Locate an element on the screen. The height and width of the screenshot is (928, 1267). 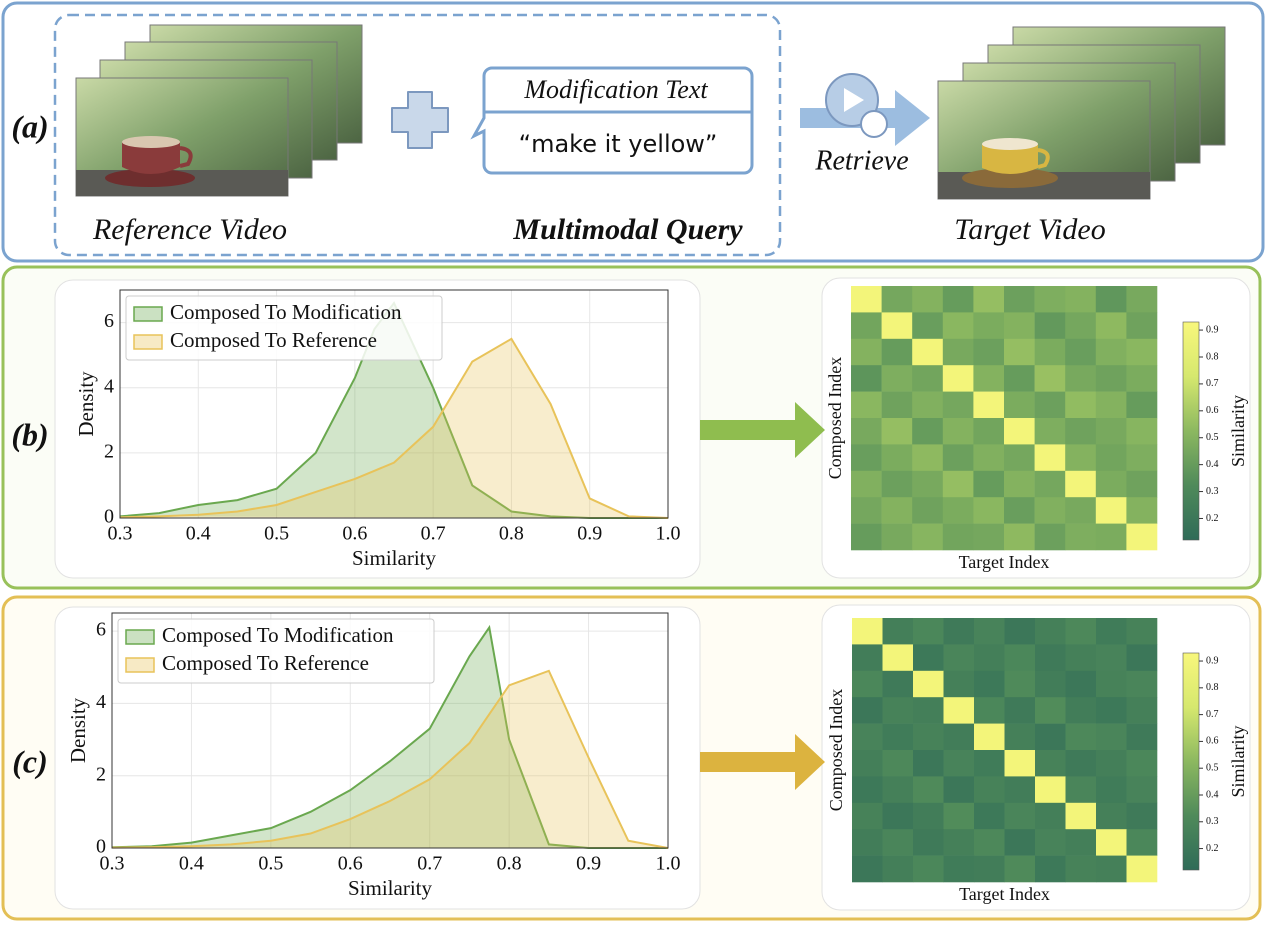
y-tick-label: 4 is located at coordinates (109, 386).